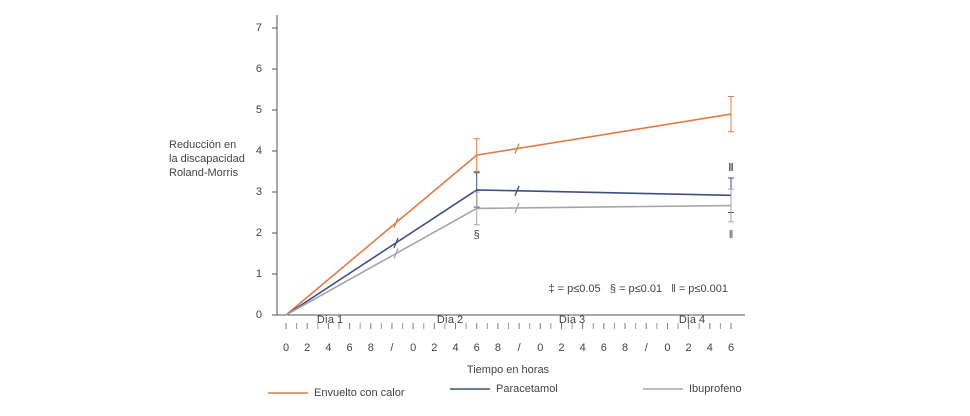  I want to click on y-axis-title: Roland-Morris, so click(204, 173).